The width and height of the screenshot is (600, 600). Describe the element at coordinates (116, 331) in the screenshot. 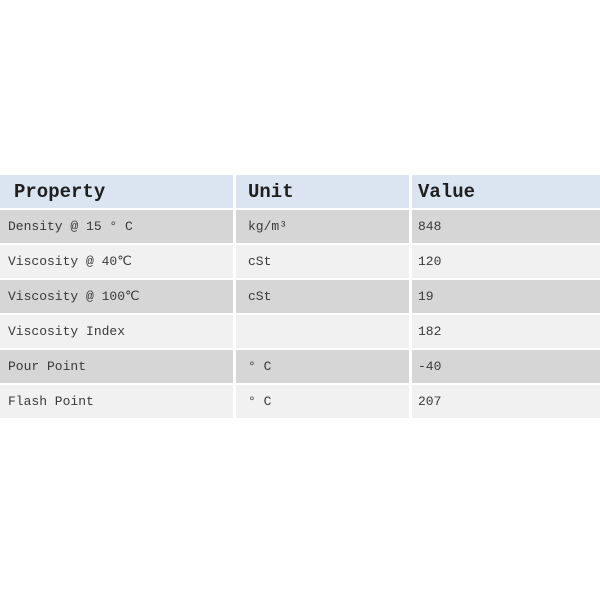

I see `cell-property: Viscosity Index` at that location.